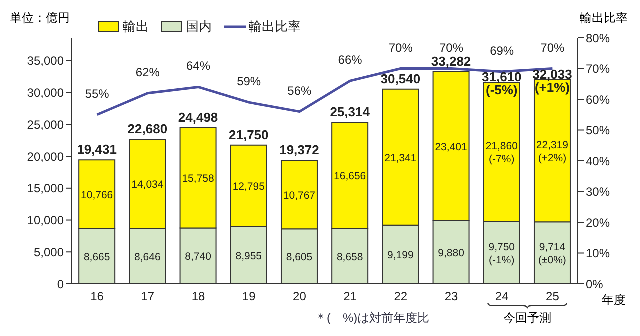 Image resolution: width=640 pixels, height=336 pixels. Describe the element at coordinates (451, 61) in the screenshot. I see `total-label: 33,282` at that location.